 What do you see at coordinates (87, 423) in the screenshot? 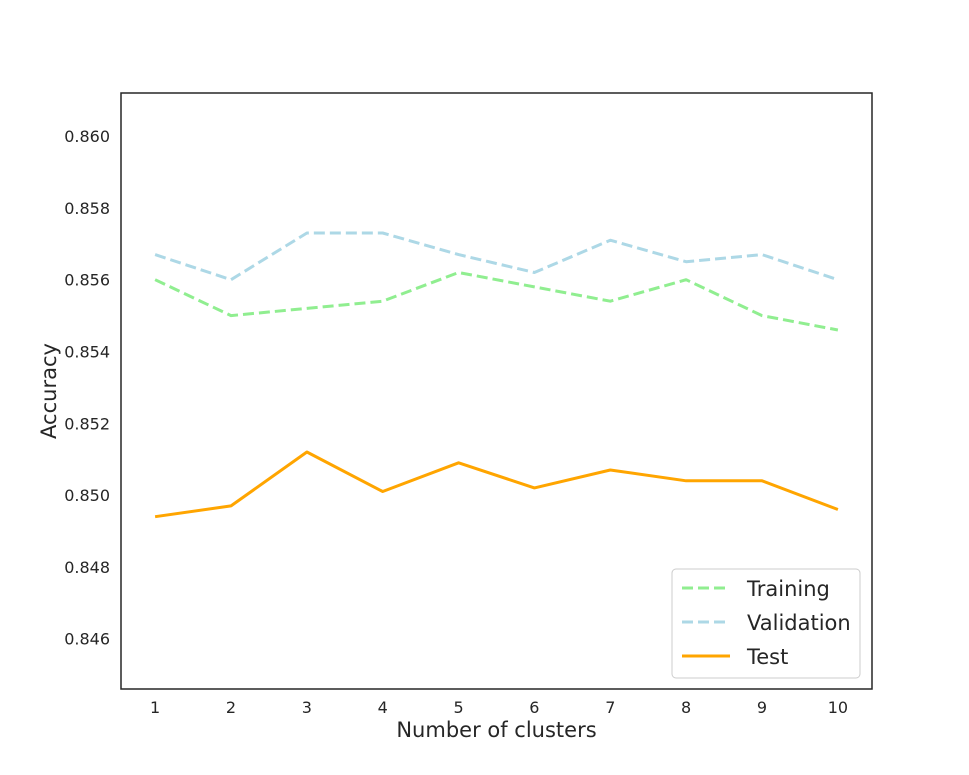
I see `y-tick-label: 0.852` at bounding box center [87, 423].